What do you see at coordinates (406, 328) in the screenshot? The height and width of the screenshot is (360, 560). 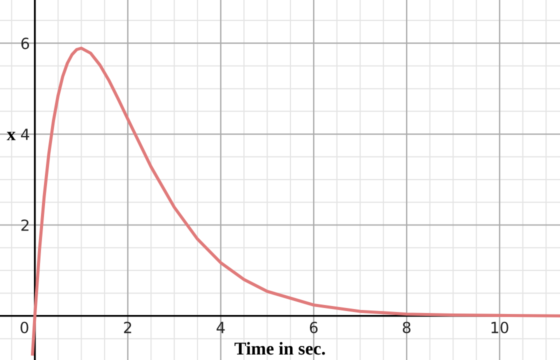 I see `x-tick-label: 8` at bounding box center [406, 328].